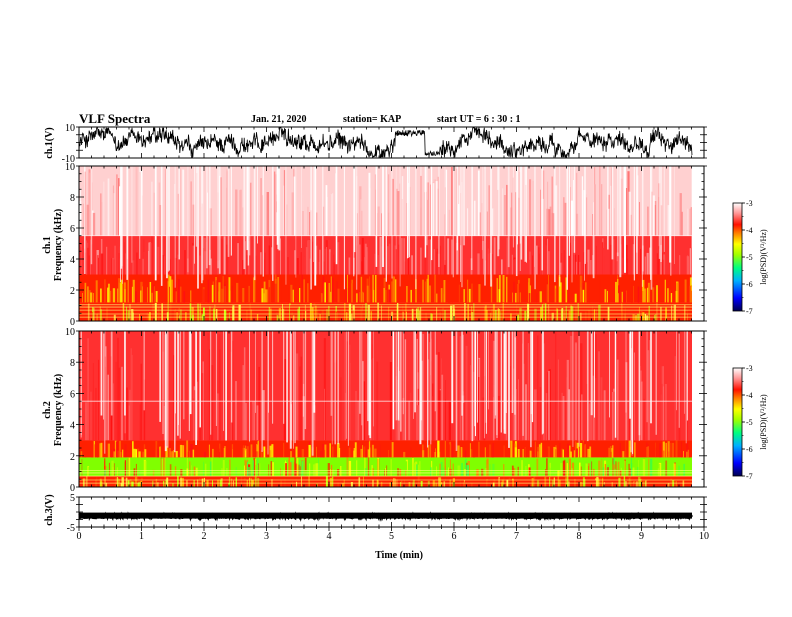 Image resolution: width=792 pixels, height=617 pixels. Describe the element at coordinates (698, 243) in the screenshot. I see `ch1-spectrogram-no-data` at that location.